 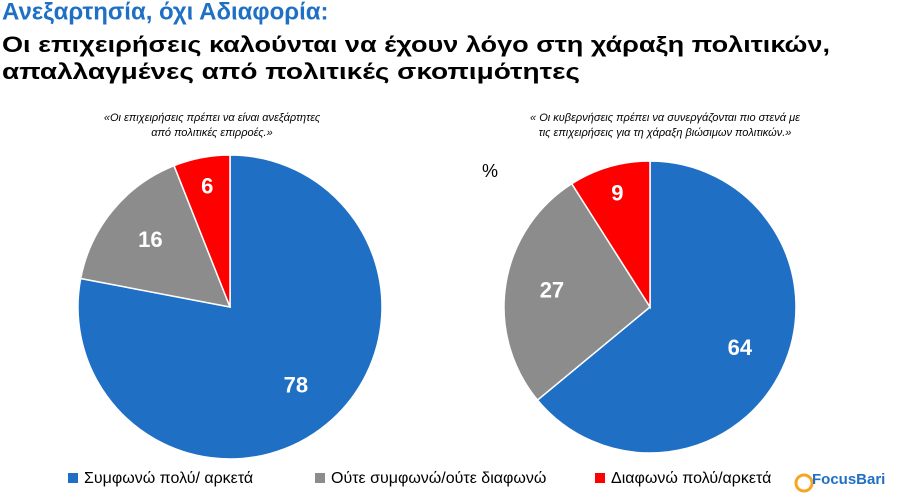 What do you see at coordinates (438, 478) in the screenshot?
I see `legend-label: Ούτε συμφωνώ/ούτε διαφωνώ` at bounding box center [438, 478].